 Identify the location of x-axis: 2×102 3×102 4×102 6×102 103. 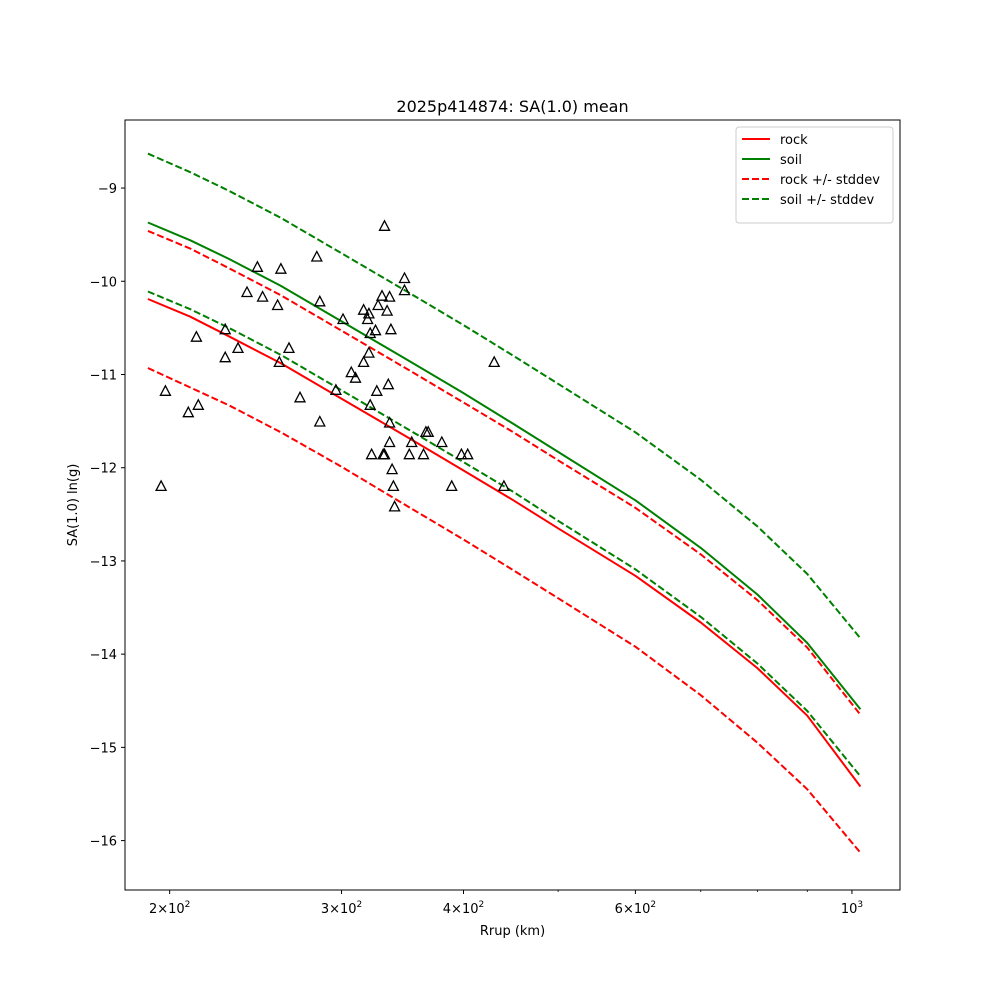
(506, 903).